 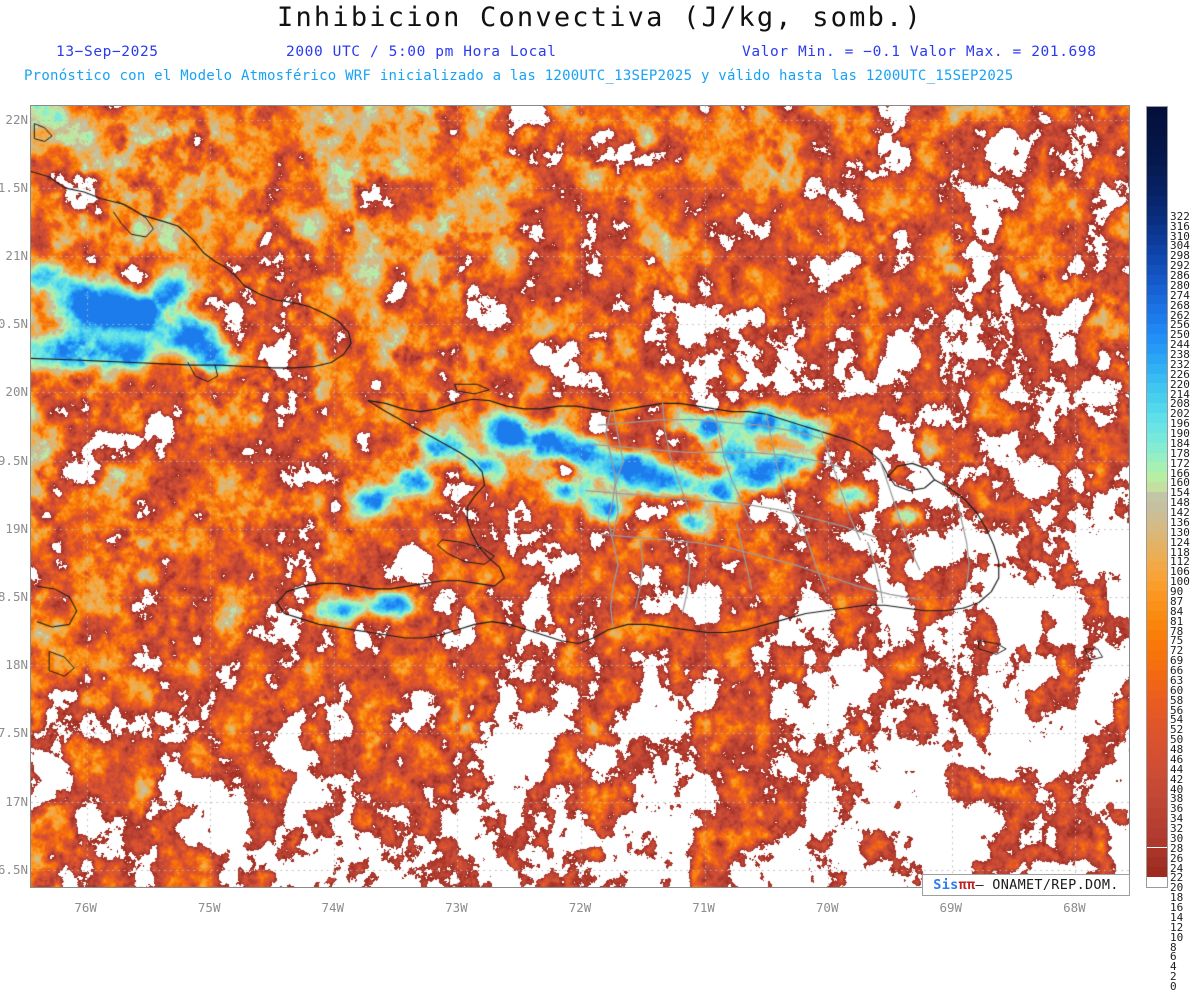 I want to click on colorbar, so click(x=1157, y=497).